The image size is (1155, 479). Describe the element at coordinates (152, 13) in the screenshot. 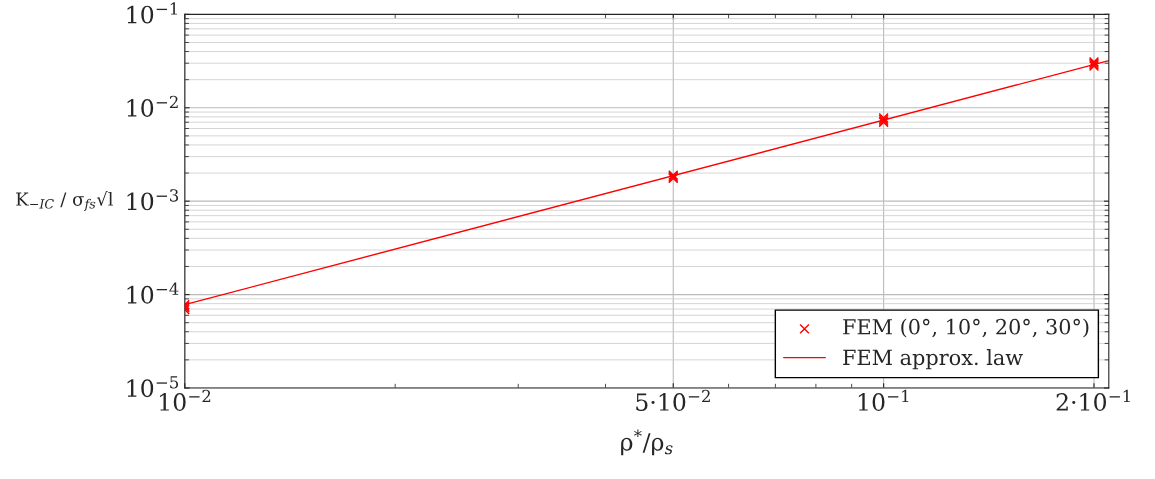

I see `y-tick-label: 10$^{−1}$` at that location.